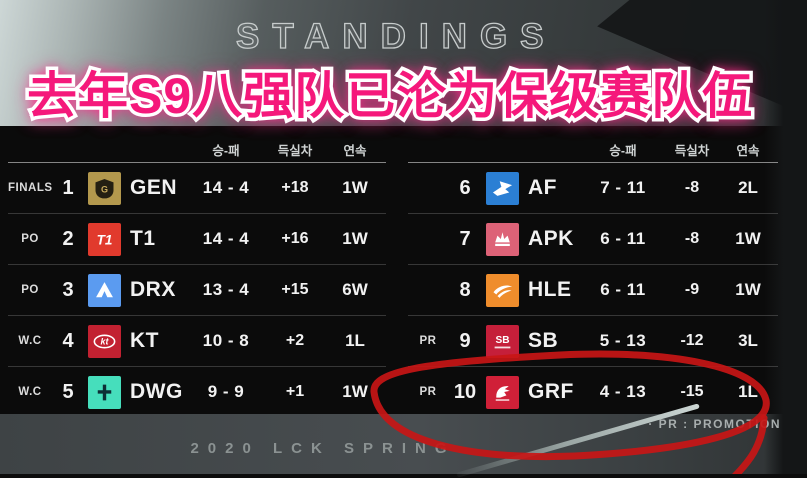  Describe the element at coordinates (355, 289) in the screenshot. I see `streak-value: 6W` at that location.